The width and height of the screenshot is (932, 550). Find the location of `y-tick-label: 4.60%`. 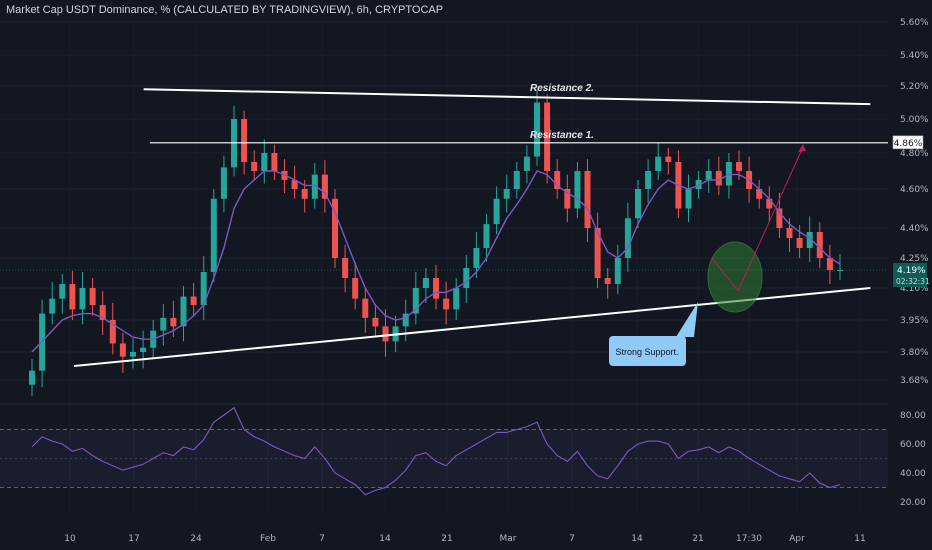

y-tick-label: 4.60% is located at coordinates (914, 190).